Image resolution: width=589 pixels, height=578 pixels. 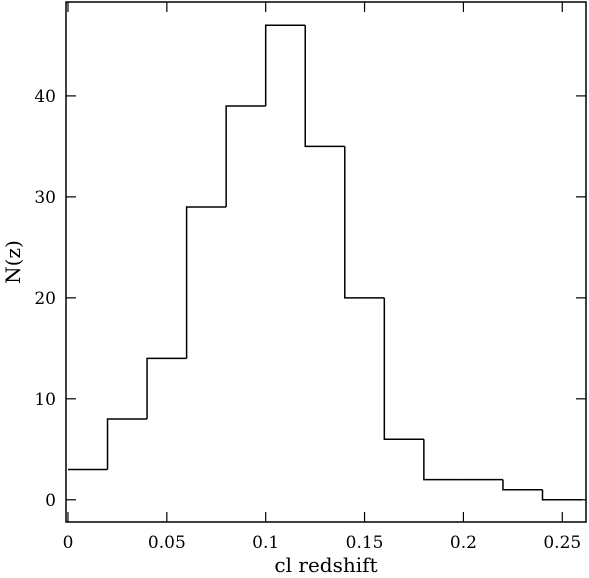 I want to click on y-tick-label: 0, so click(x=50, y=501).